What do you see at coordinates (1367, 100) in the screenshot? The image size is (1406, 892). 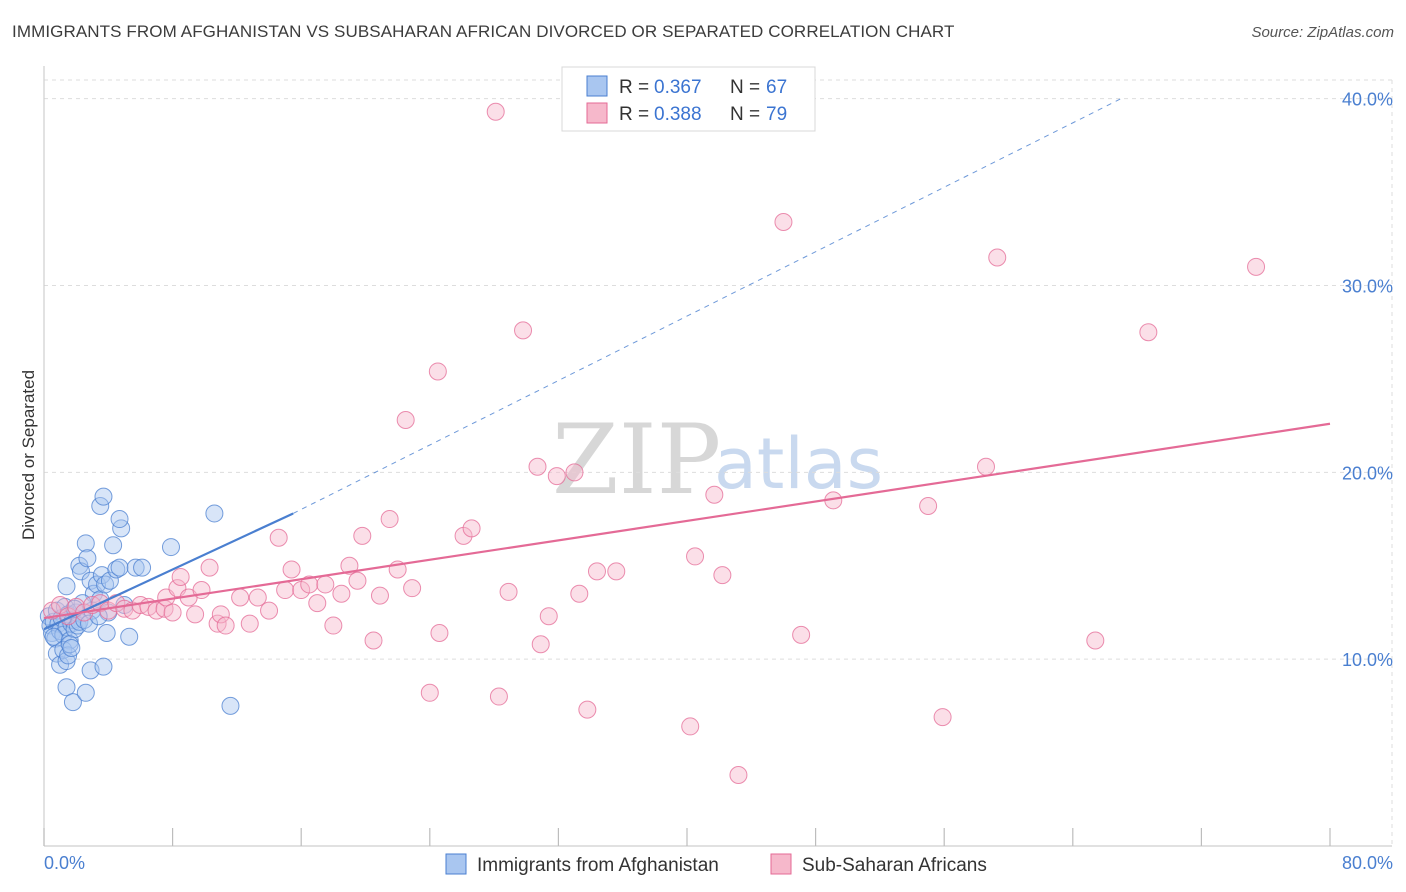 I see `y-tick-label: 40.0%` at bounding box center [1367, 100].